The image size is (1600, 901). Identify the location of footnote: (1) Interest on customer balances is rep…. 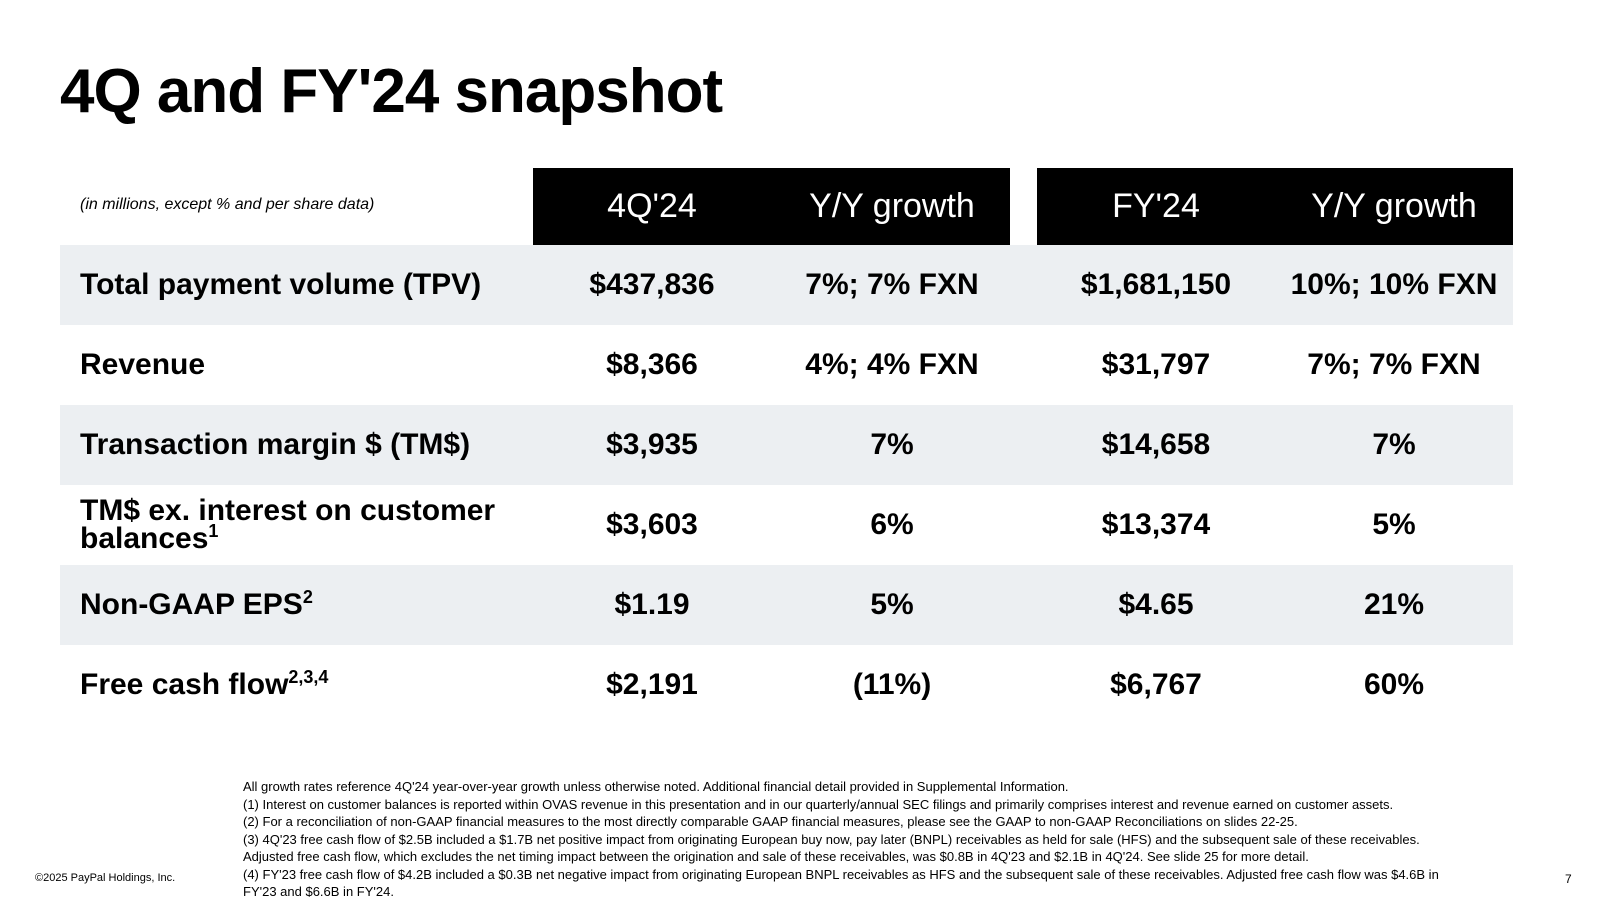
(818, 804).